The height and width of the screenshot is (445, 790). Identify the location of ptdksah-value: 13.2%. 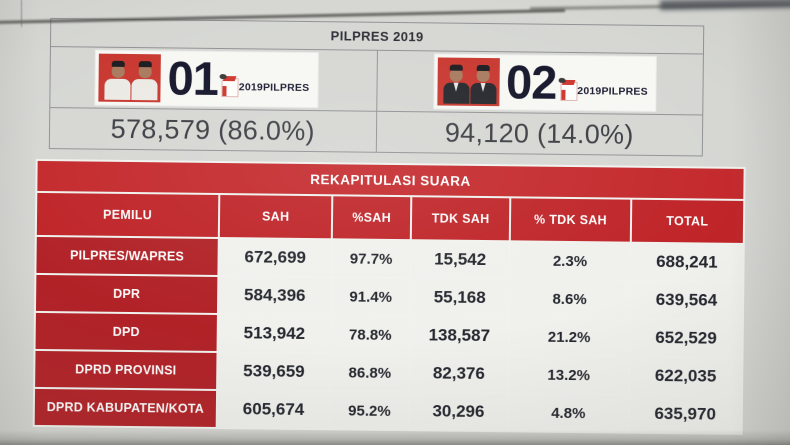
(569, 375).